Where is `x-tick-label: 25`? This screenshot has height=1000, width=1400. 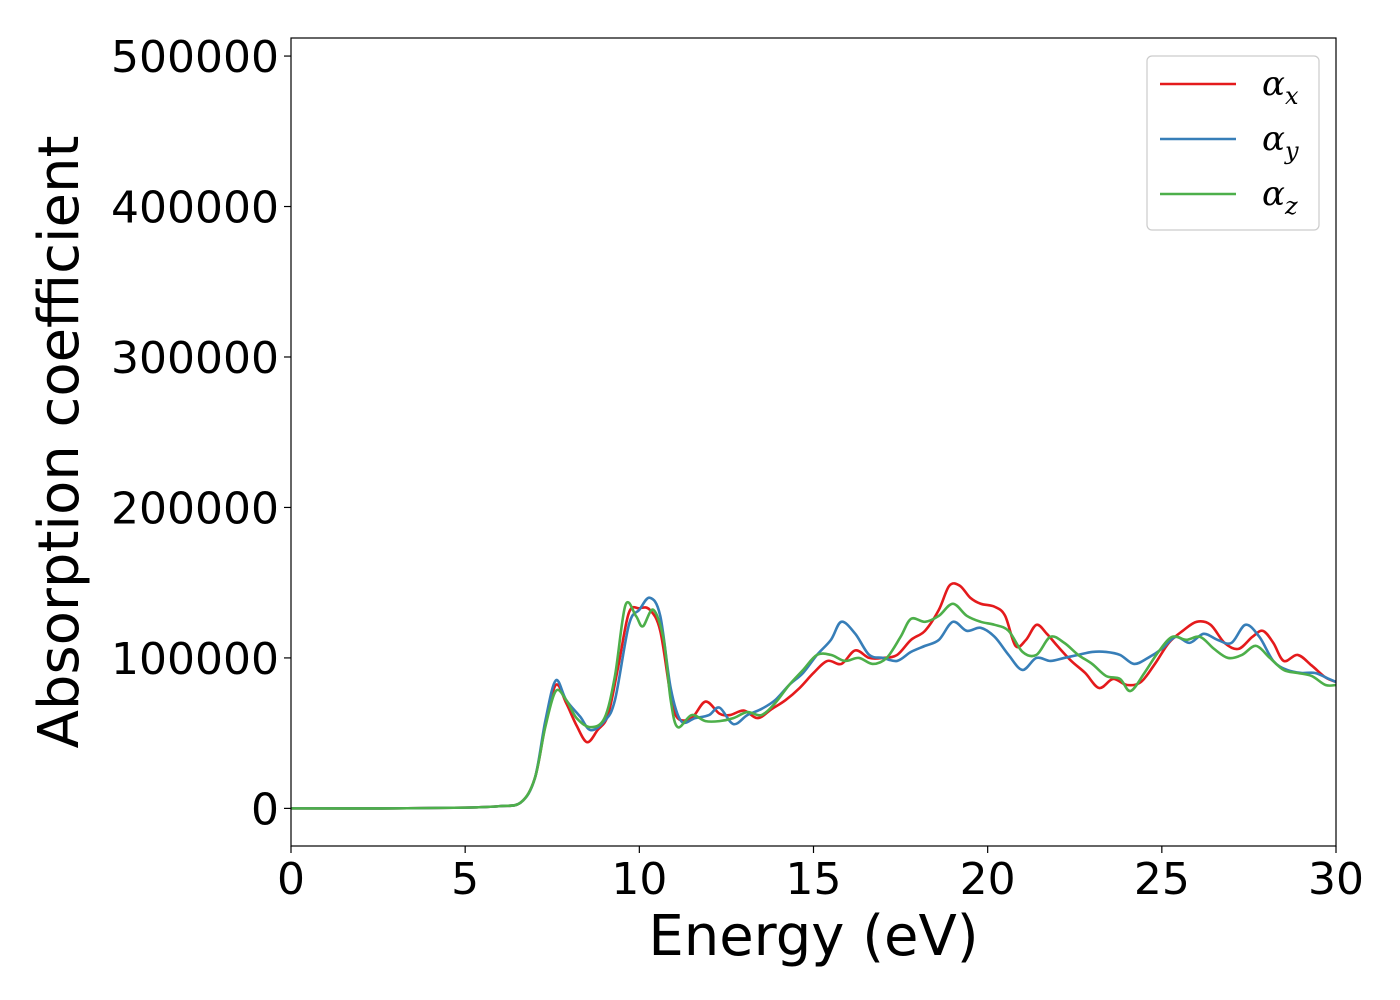
x-tick-label: 25 is located at coordinates (1162, 879).